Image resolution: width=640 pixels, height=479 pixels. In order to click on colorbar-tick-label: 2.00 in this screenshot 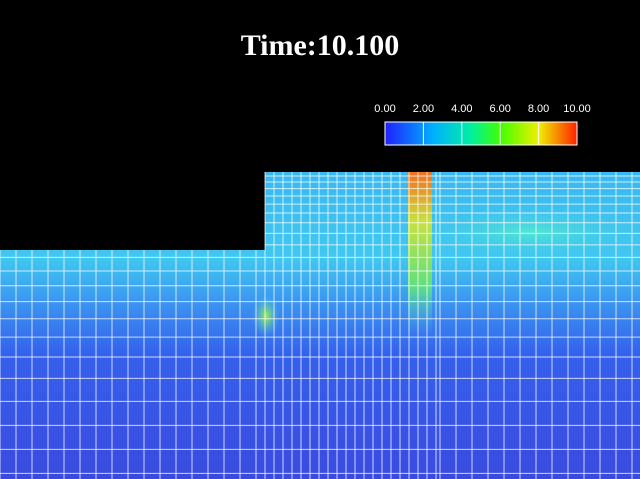, I will do `click(423, 109)`.